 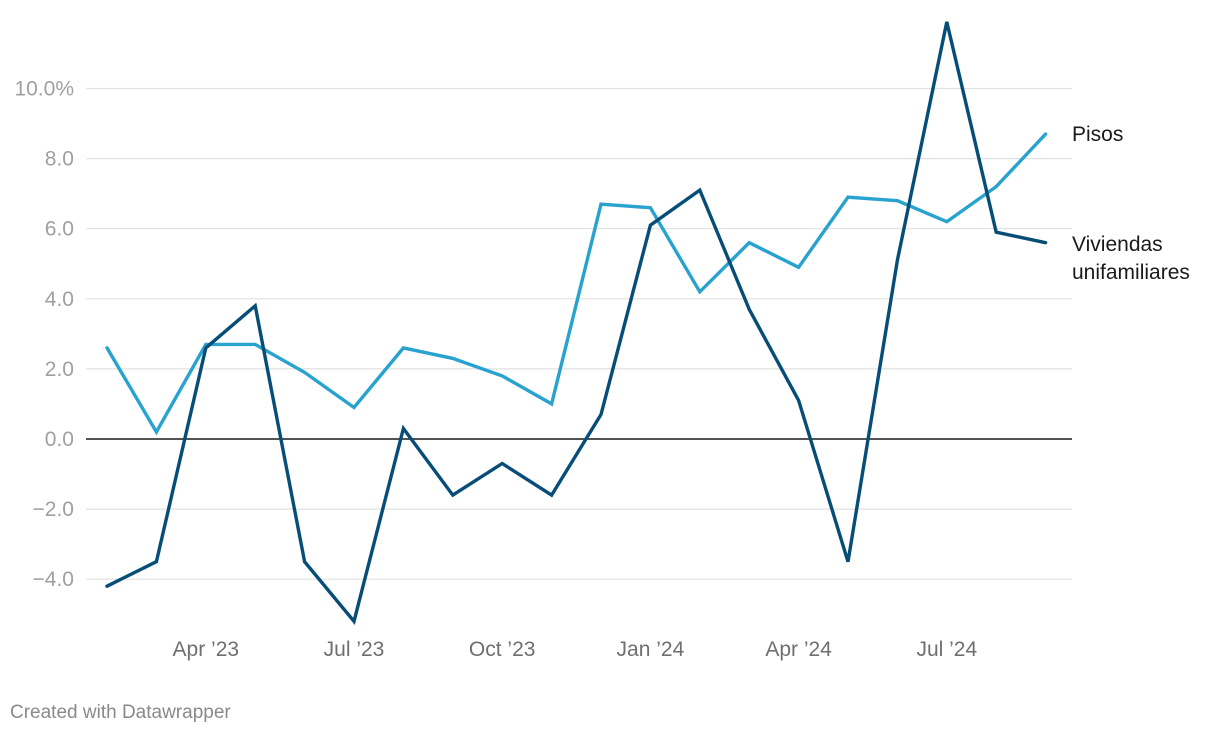 I want to click on x-tick-label: Jul ’23, so click(x=354, y=649).